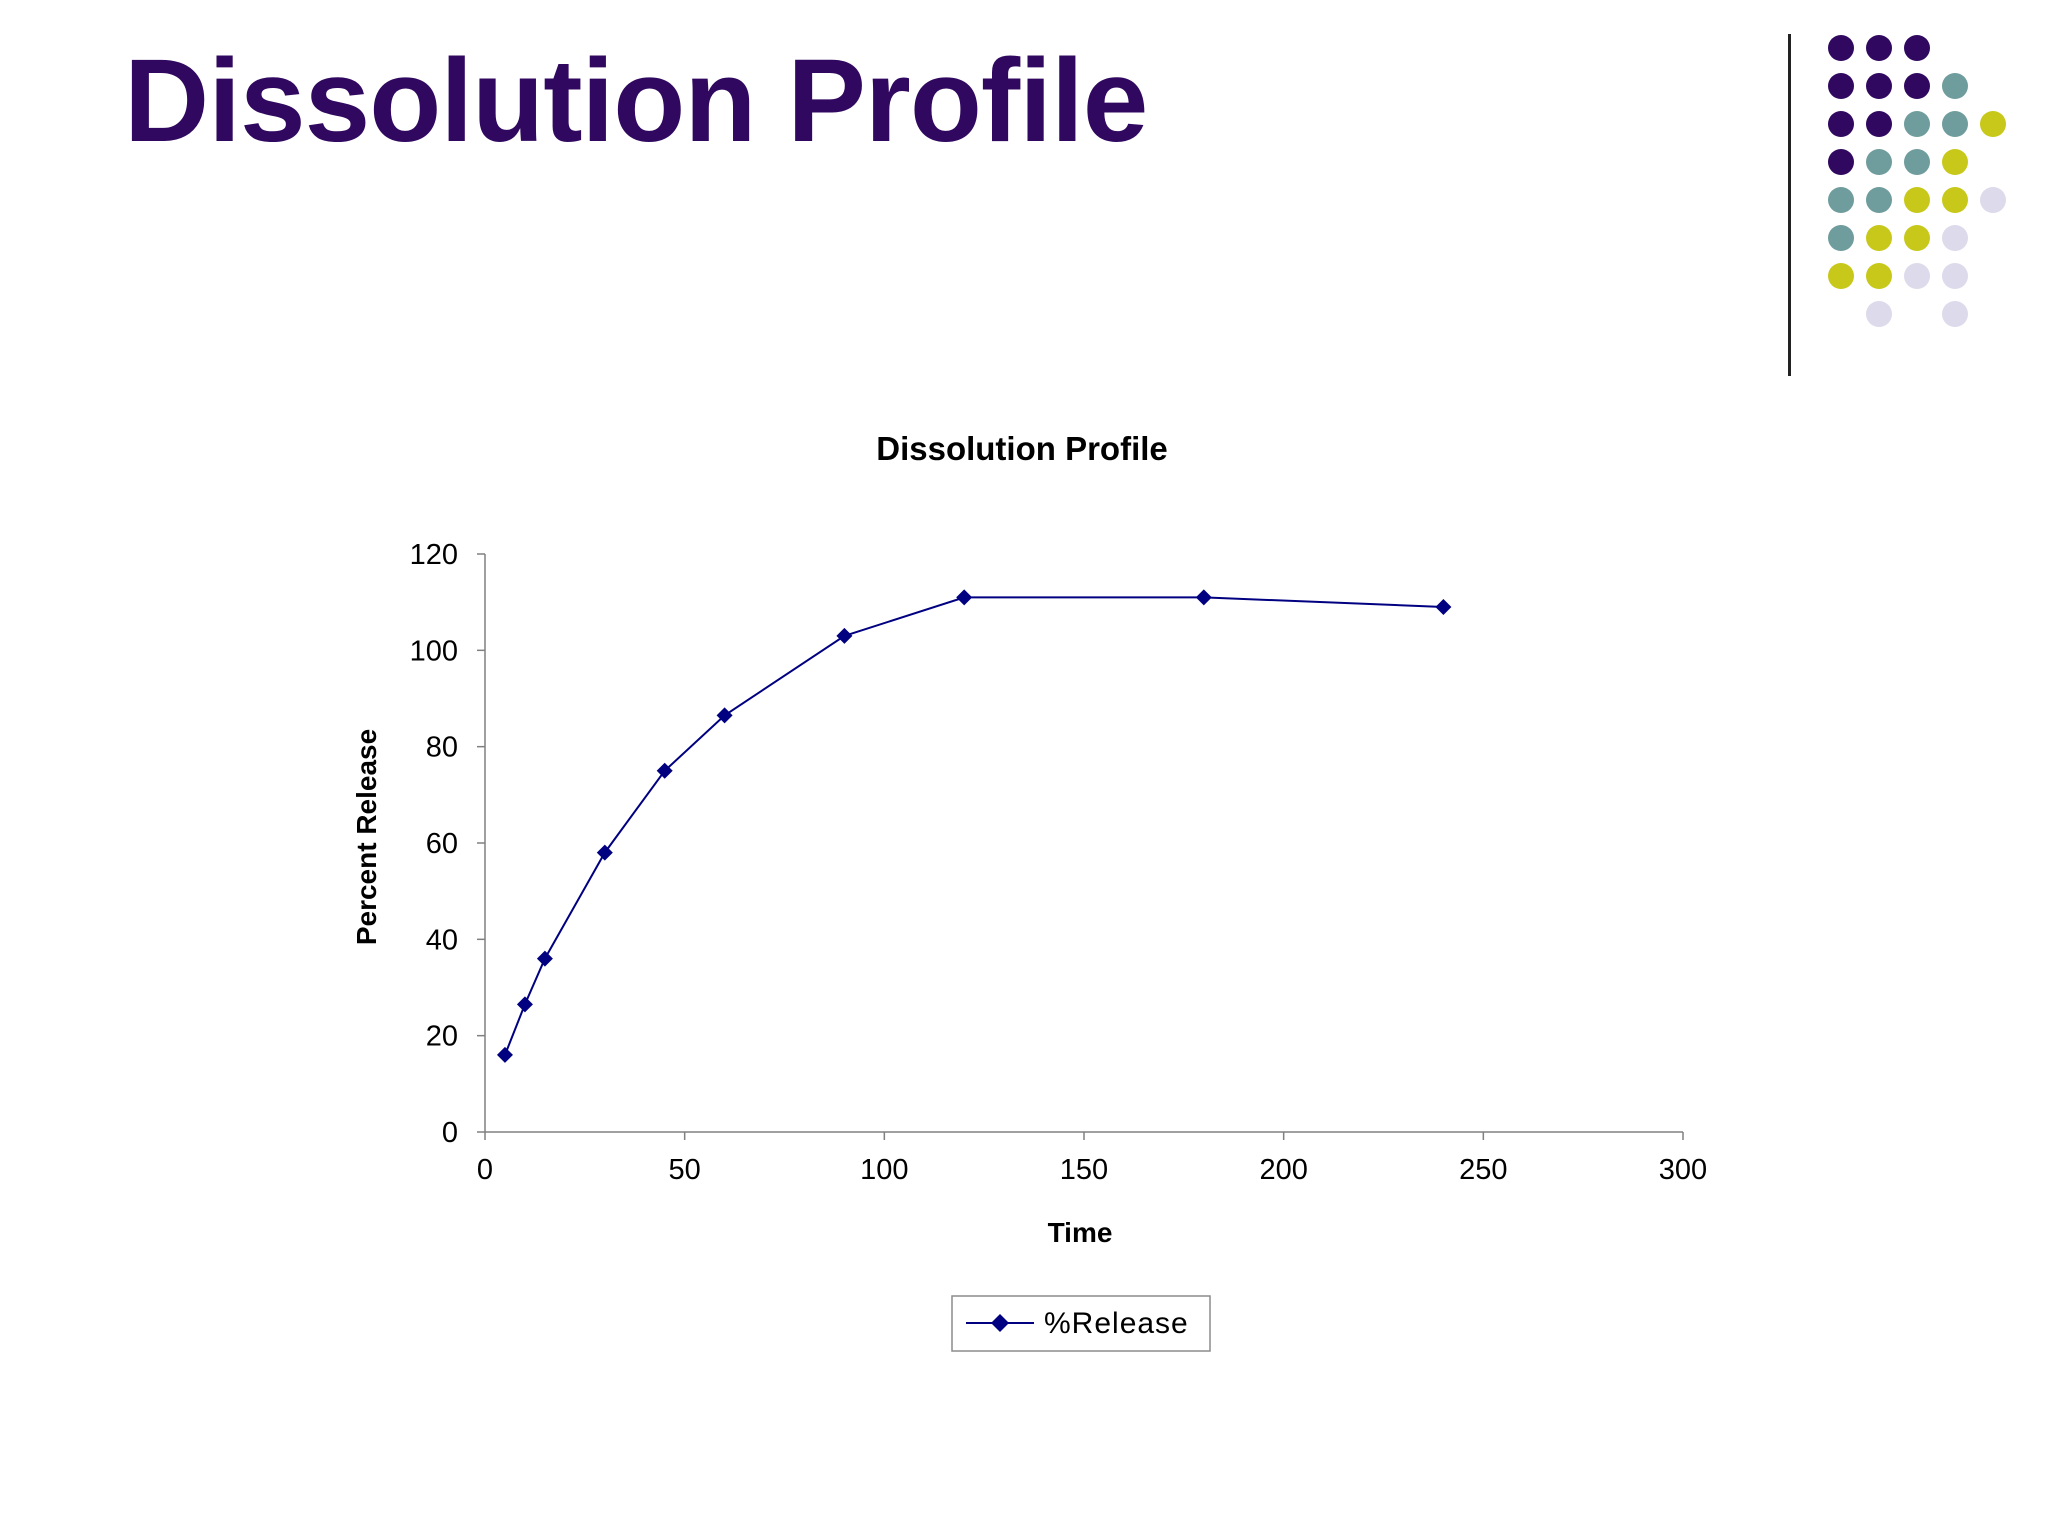 The height and width of the screenshot is (1536, 2048). What do you see at coordinates (442, 844) in the screenshot?
I see `y-tick-label: 60` at bounding box center [442, 844].